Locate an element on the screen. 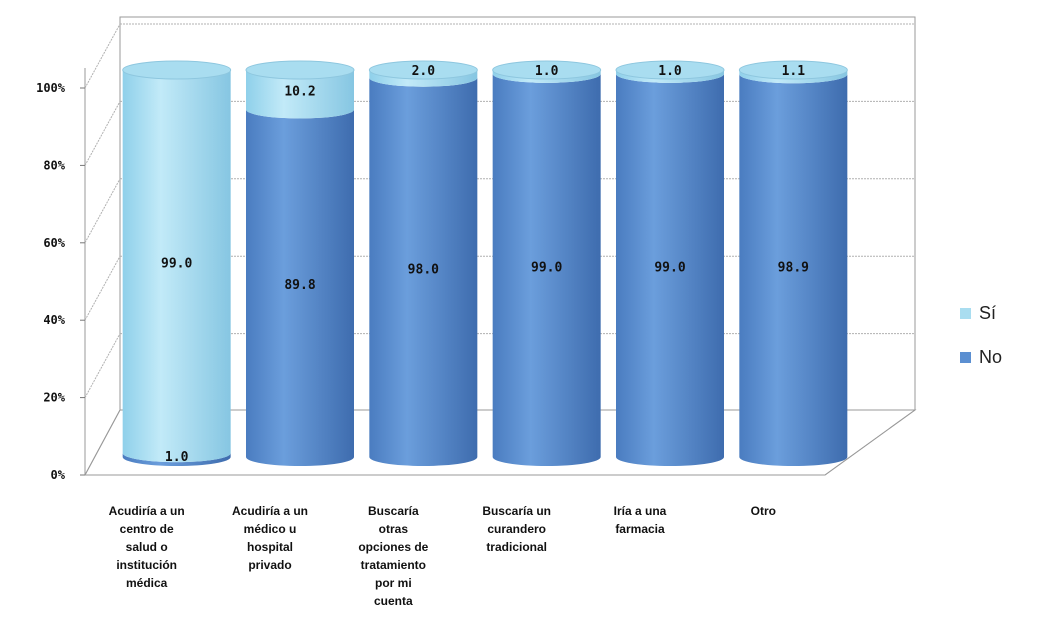 The height and width of the screenshot is (644, 1037). y-tick-label: 20% is located at coordinates (54, 398).